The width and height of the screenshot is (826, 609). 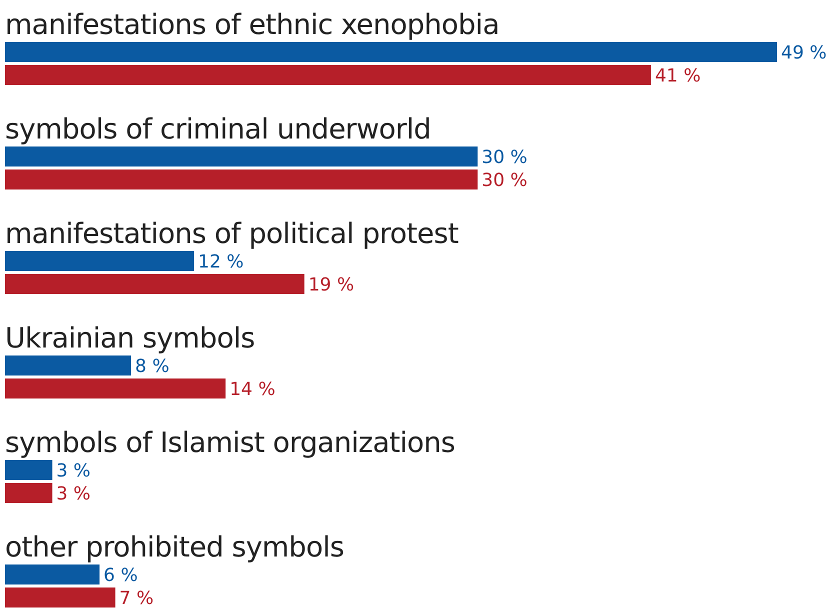 What do you see at coordinates (677, 75) in the screenshot?
I see `data-label: 41 %` at bounding box center [677, 75].